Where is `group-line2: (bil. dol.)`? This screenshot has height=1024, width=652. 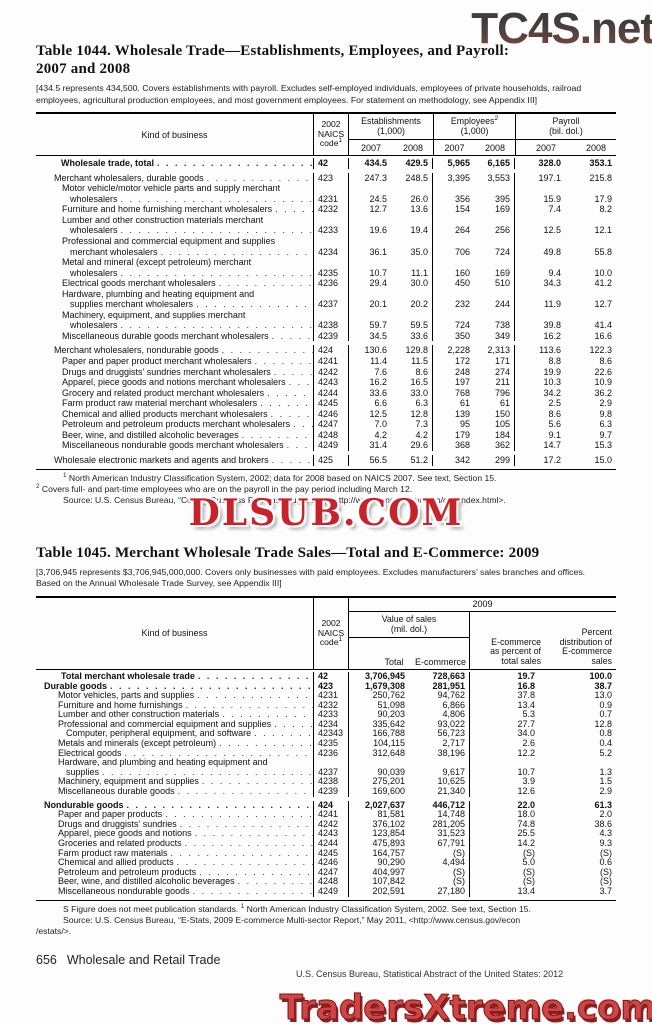 group-line2: (bil. dol.) is located at coordinates (566, 130).